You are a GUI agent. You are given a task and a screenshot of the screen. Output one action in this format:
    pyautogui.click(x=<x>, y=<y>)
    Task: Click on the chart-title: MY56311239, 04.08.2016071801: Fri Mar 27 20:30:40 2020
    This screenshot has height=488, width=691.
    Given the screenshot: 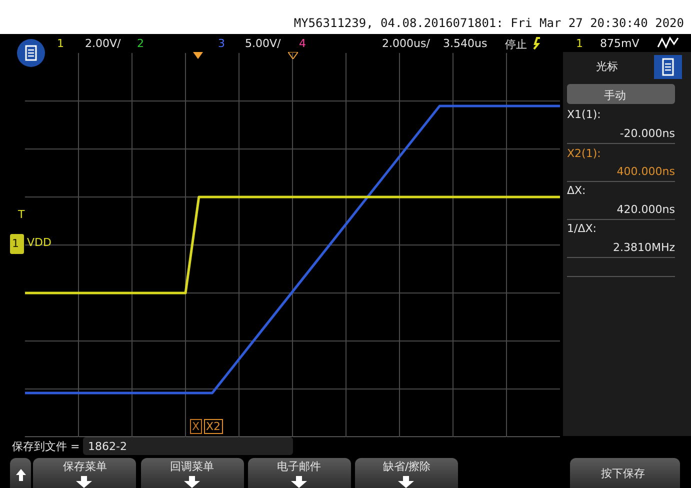 What is the action you would take?
    pyautogui.click(x=488, y=23)
    